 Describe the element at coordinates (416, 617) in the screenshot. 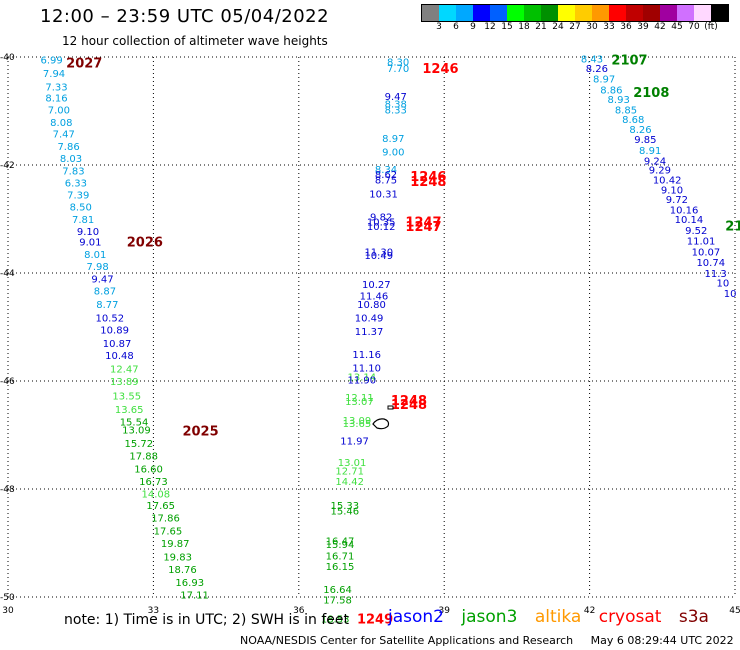

I see `legend-jason2: jason2` at that location.